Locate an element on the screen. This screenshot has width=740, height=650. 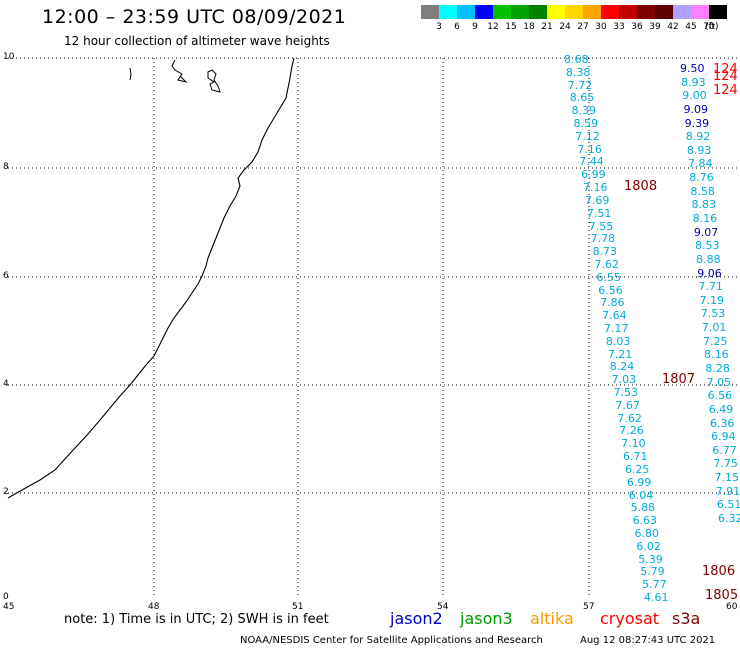
wave-height-value: 7.67 is located at coordinates (627, 405).